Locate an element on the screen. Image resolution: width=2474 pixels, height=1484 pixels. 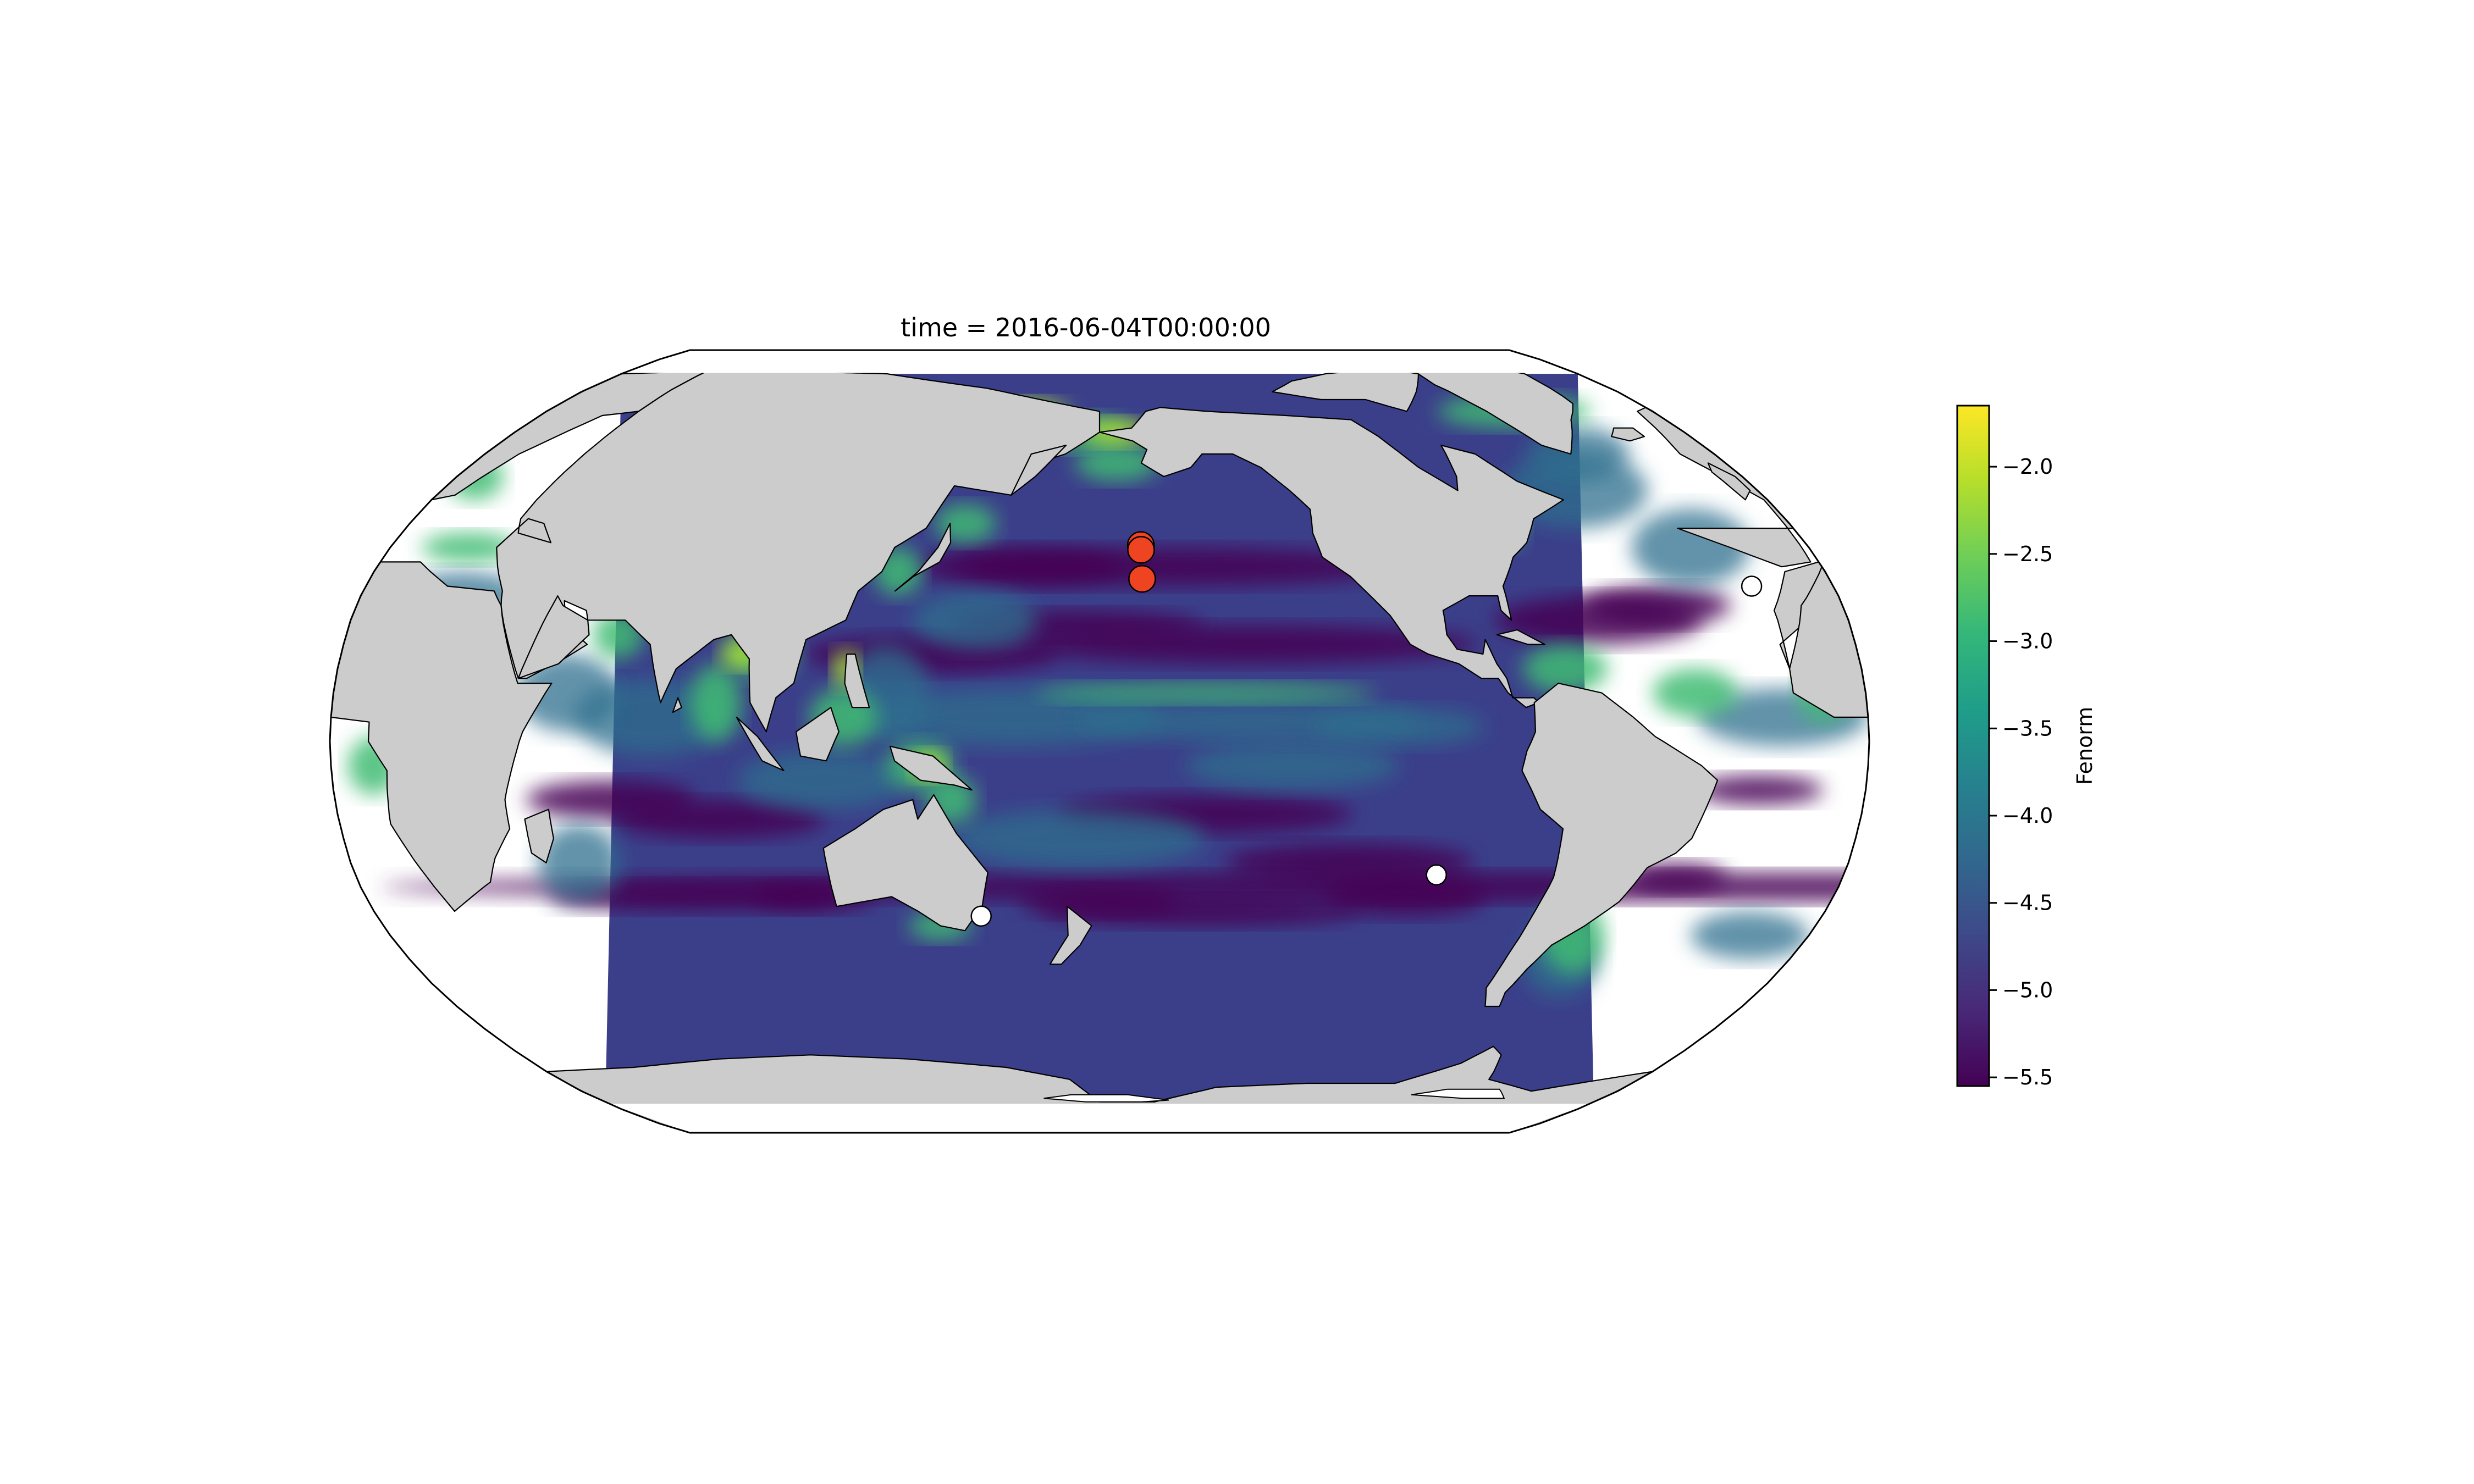
colorbar-tick-label: −2.0 is located at coordinates (2027, 467).